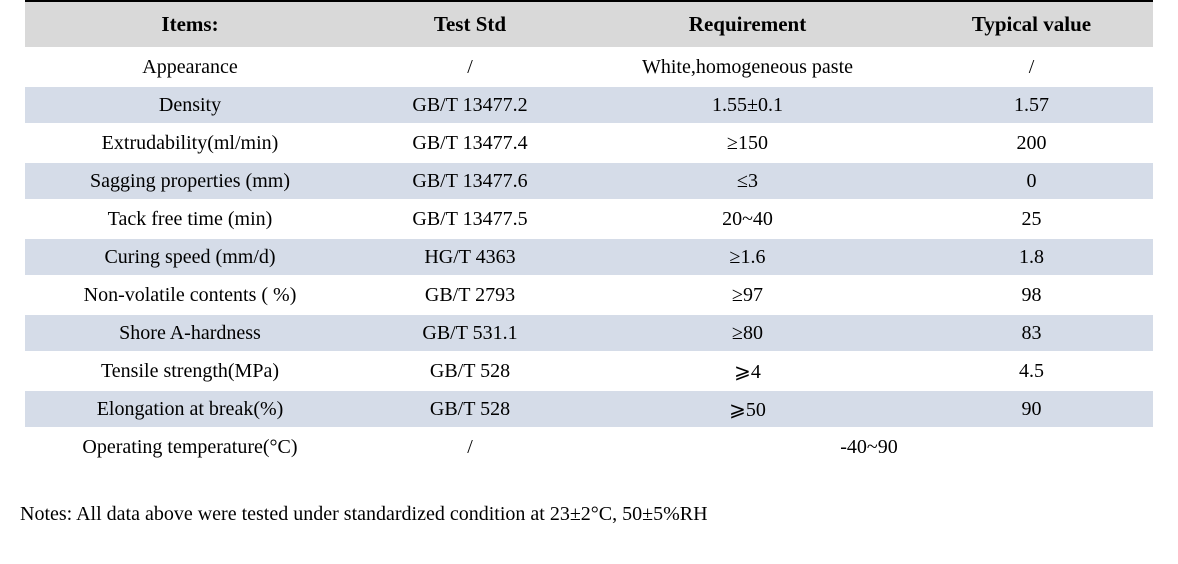 This screenshot has width=1178, height=564. I want to click on cell-item: Shore A-hardness, so click(190, 334).